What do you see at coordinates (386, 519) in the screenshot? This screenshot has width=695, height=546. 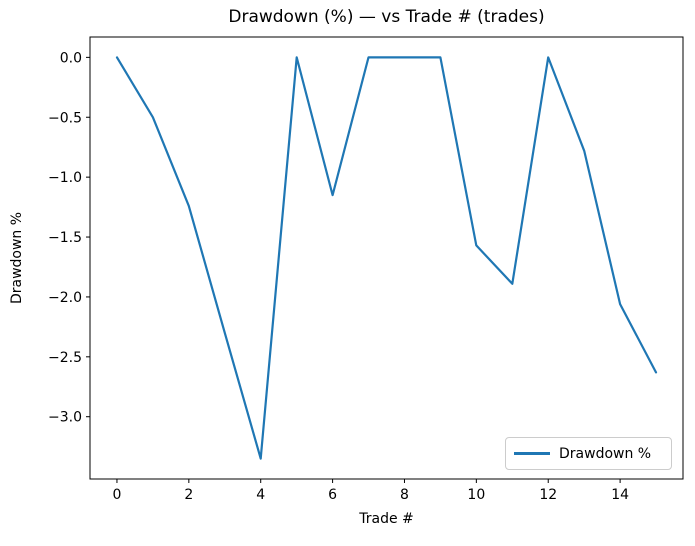 I see `x-axis-label: Trade #` at bounding box center [386, 519].